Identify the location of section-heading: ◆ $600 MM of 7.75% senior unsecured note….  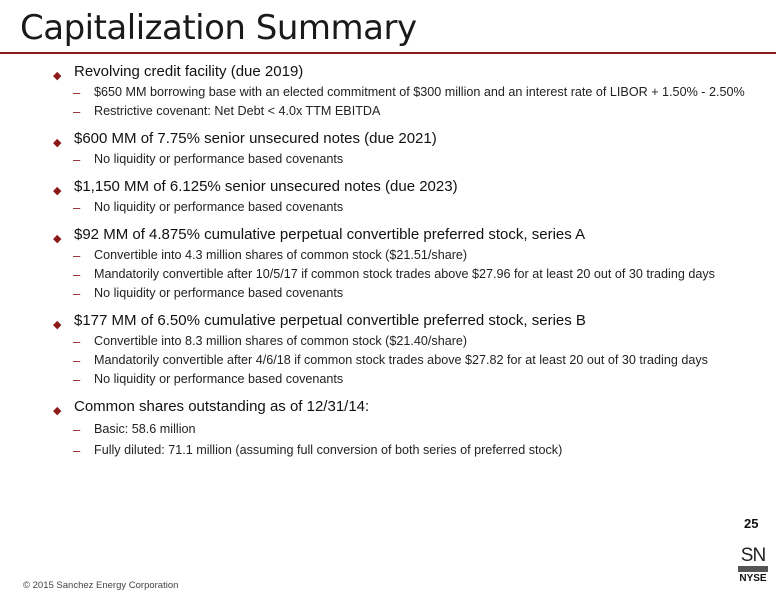
(388, 139).